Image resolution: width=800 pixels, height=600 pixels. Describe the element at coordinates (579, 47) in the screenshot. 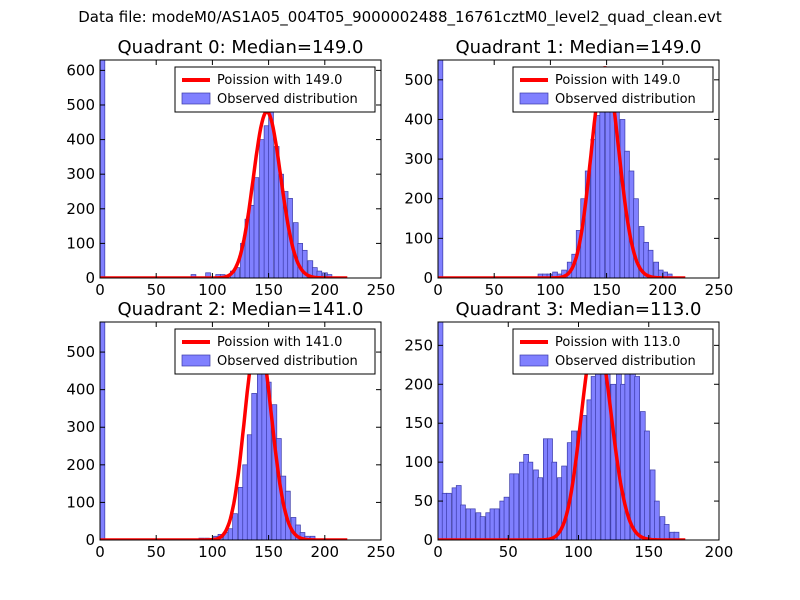

I see `plot-title: Quadrant 1: Median=149.0` at that location.